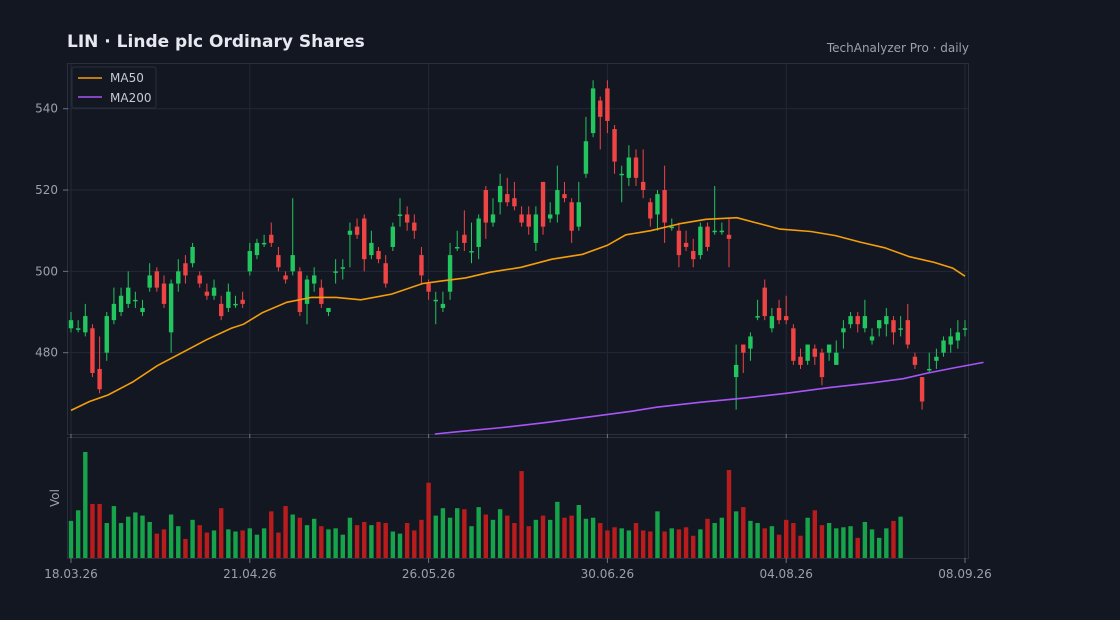 This screenshot has height=620, width=1120. What do you see at coordinates (130, 98) in the screenshot?
I see `legend-ma200-label: MA200` at bounding box center [130, 98].